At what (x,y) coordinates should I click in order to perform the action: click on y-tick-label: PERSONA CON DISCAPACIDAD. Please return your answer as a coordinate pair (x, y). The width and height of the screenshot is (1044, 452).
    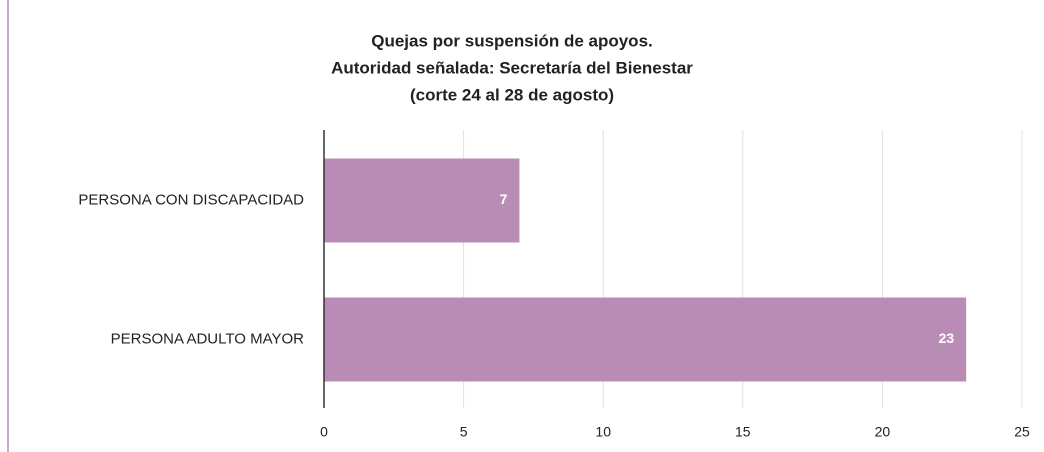
    Looking at the image, I should click on (191, 199).